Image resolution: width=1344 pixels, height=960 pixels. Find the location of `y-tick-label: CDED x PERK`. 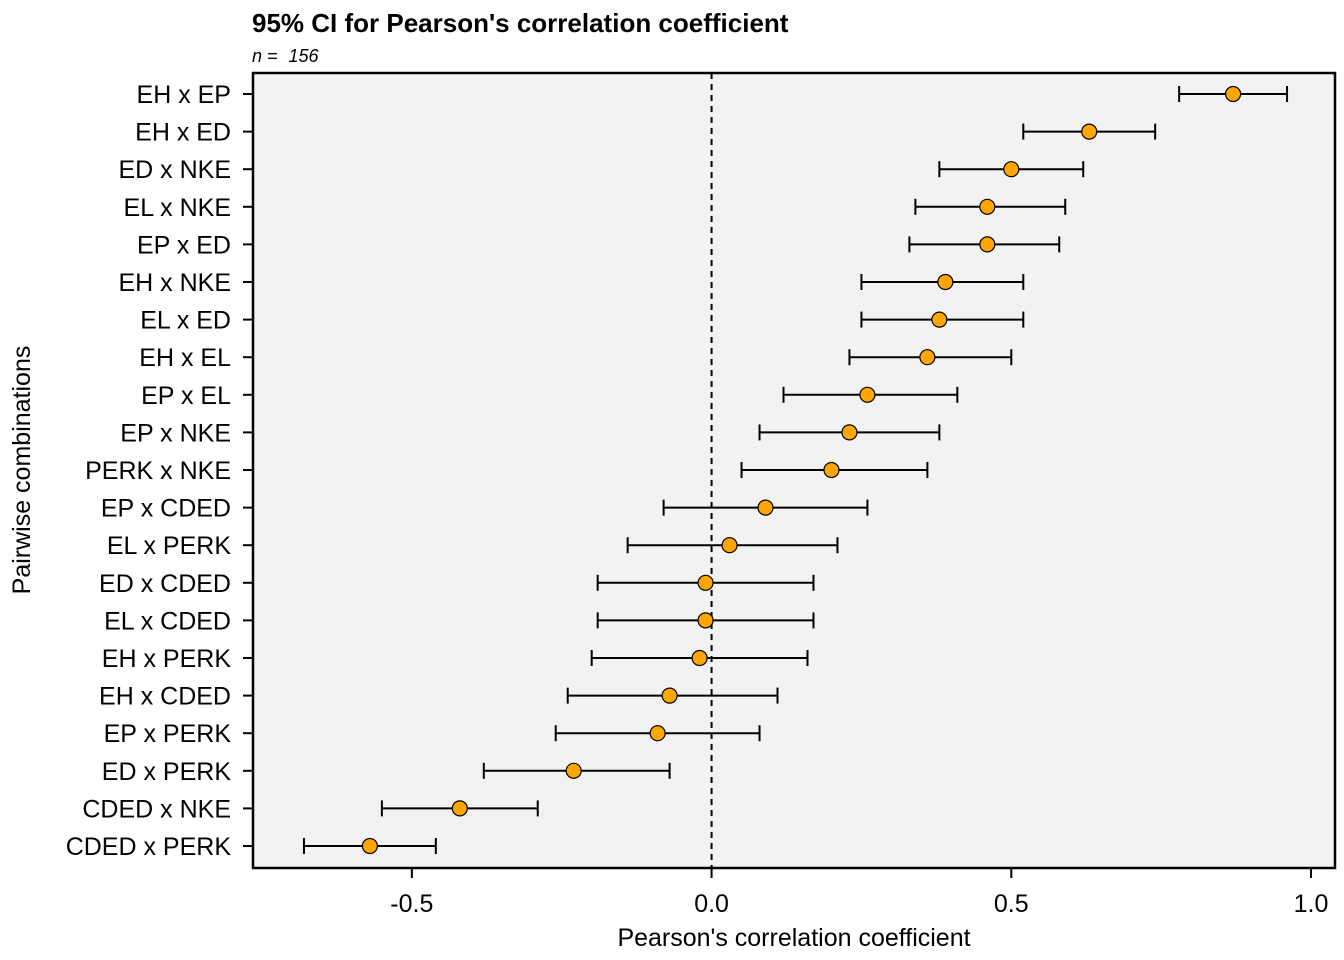

y-tick-label: CDED x PERK is located at coordinates (149, 847).